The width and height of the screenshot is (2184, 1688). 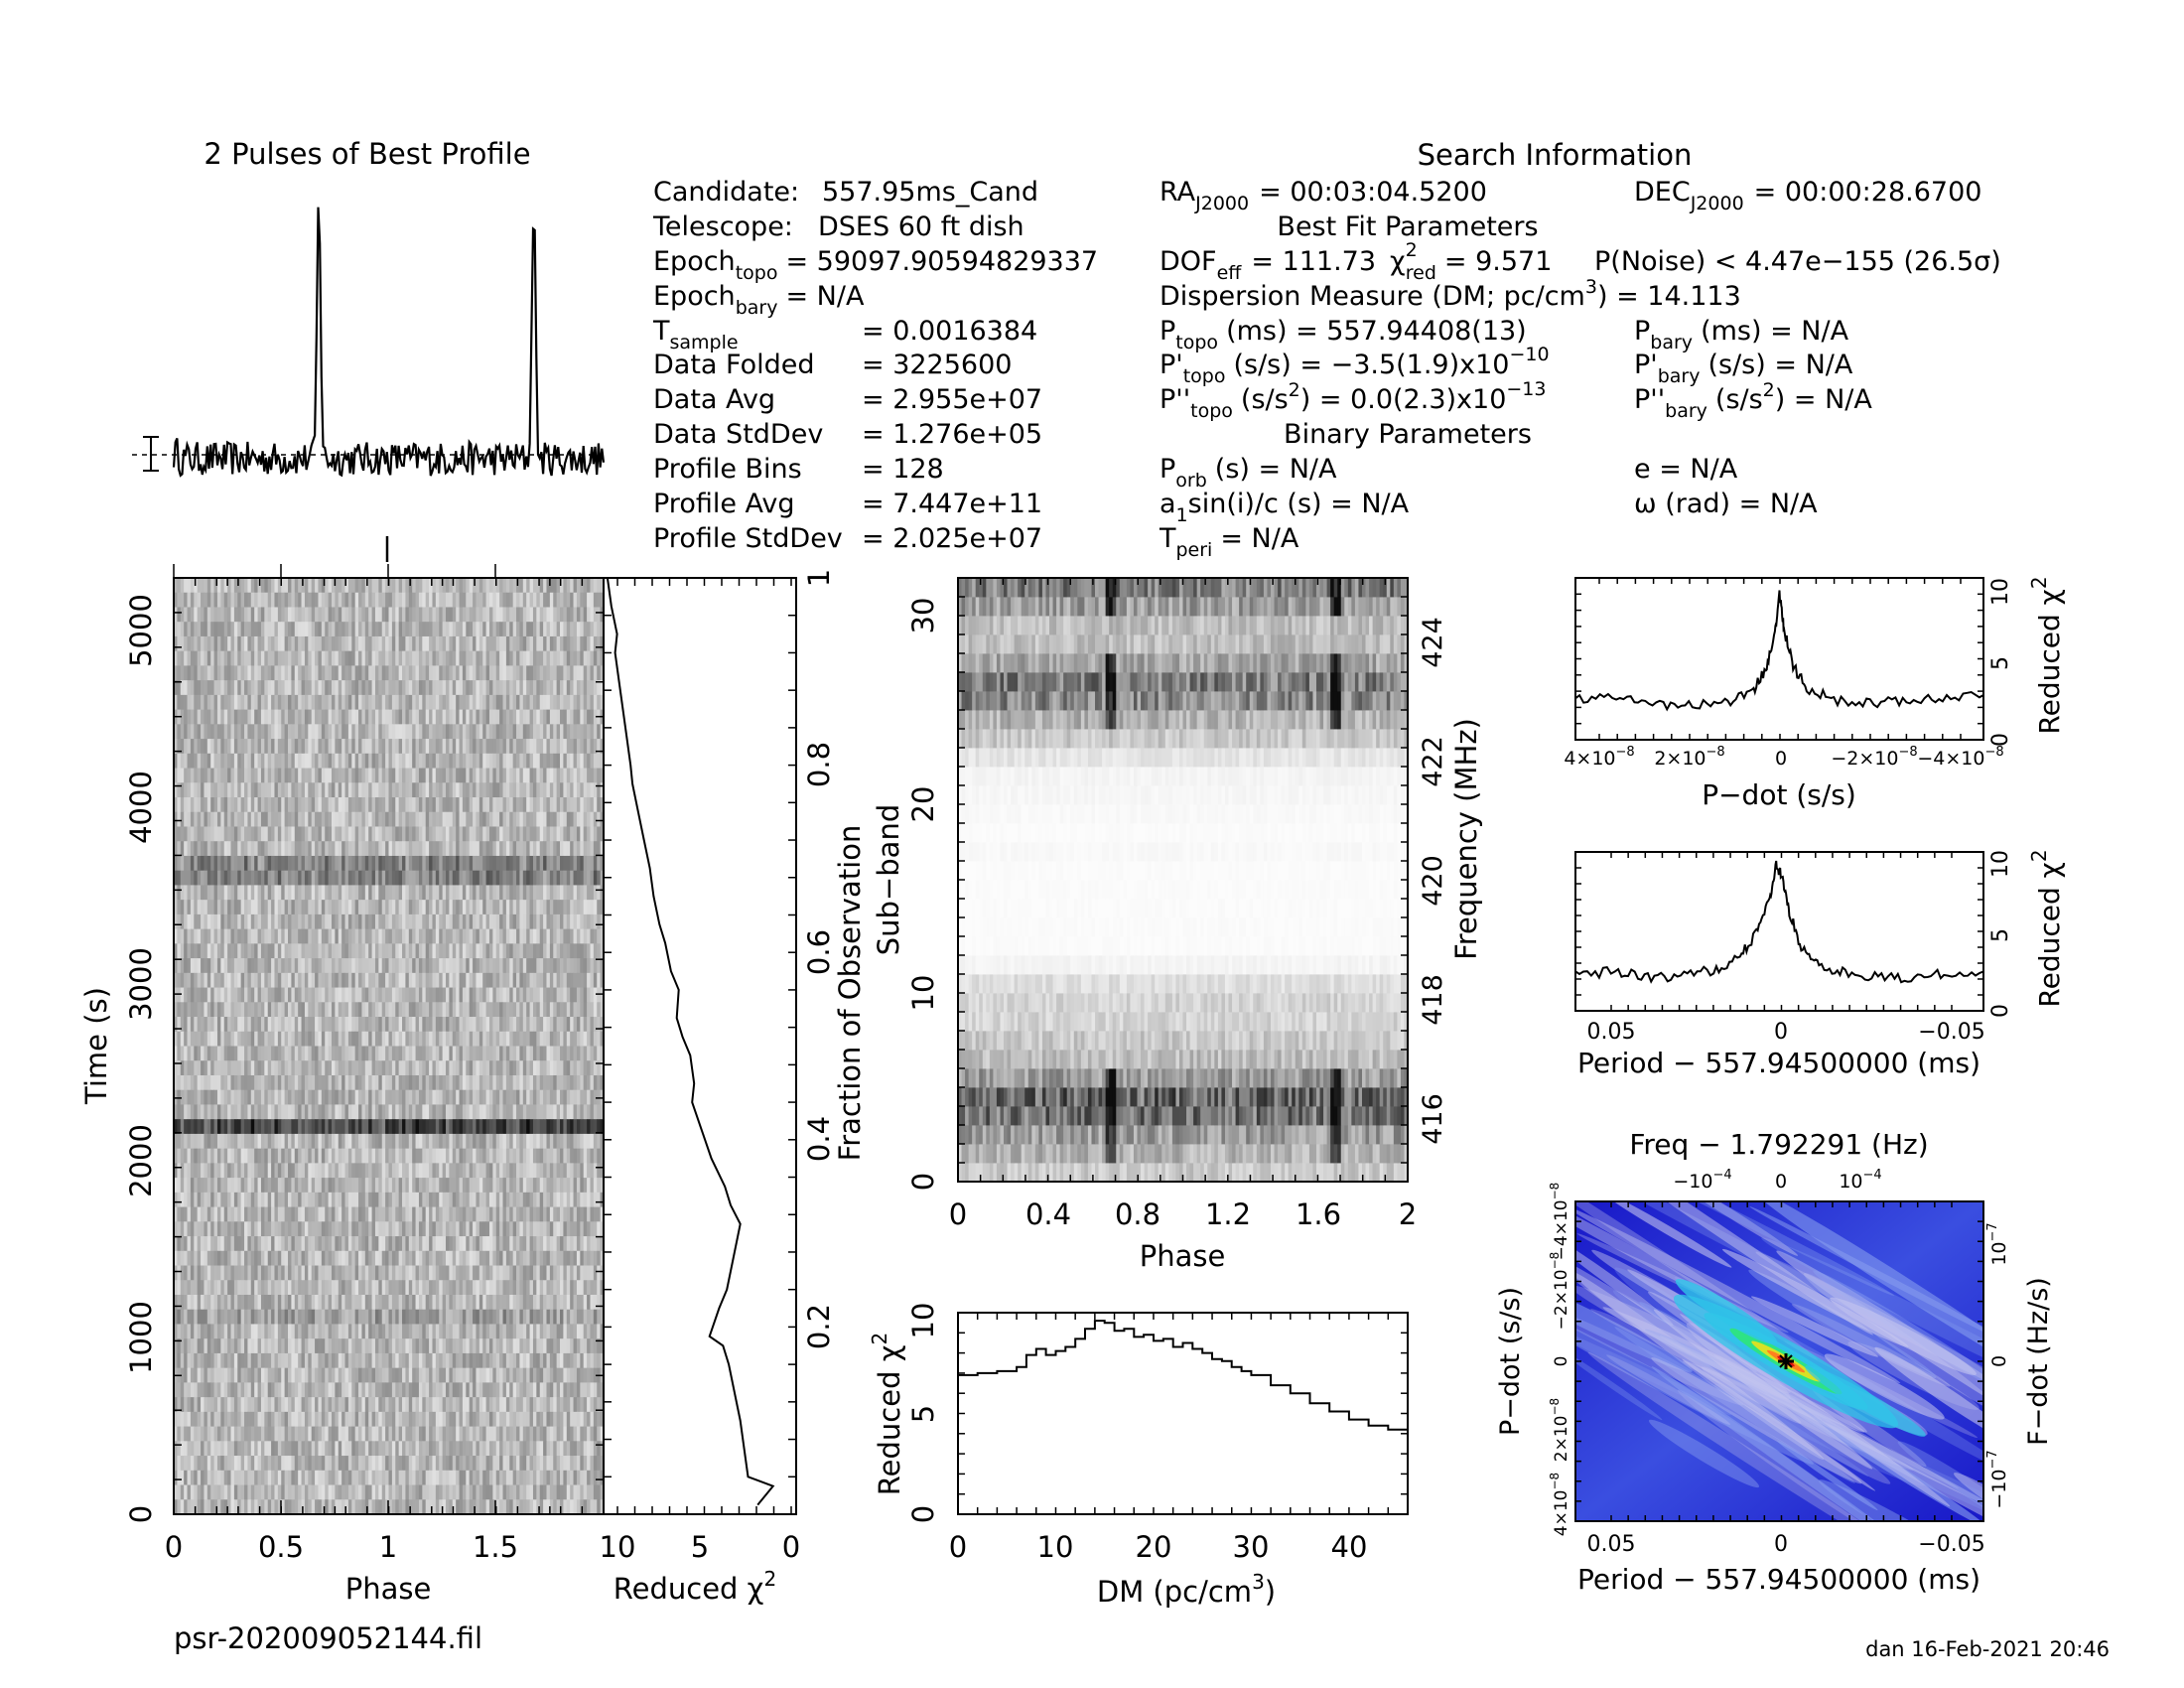 I want to click on epoch-topo: Epochtopo = 59097.90594829337, so click(x=875, y=265).